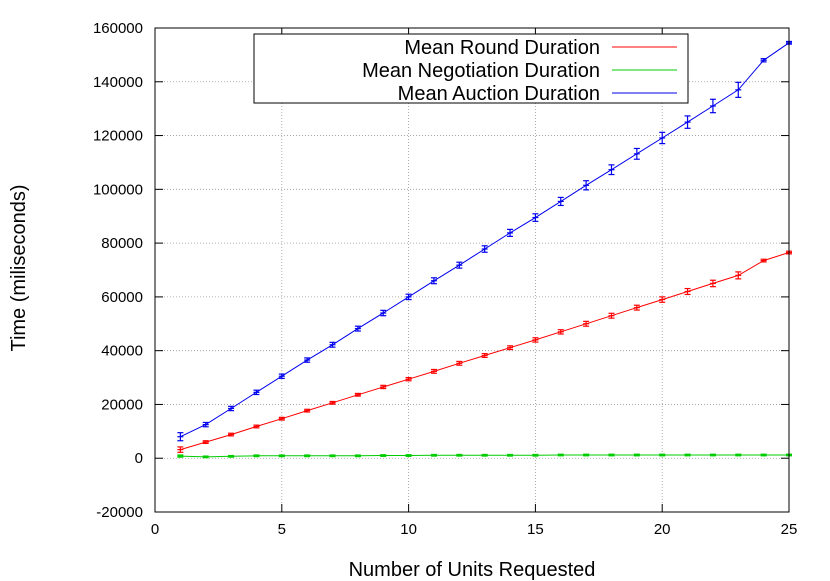 The height and width of the screenshot is (581, 830). What do you see at coordinates (122, 404) in the screenshot?
I see `y-tick-label: 20000` at bounding box center [122, 404].